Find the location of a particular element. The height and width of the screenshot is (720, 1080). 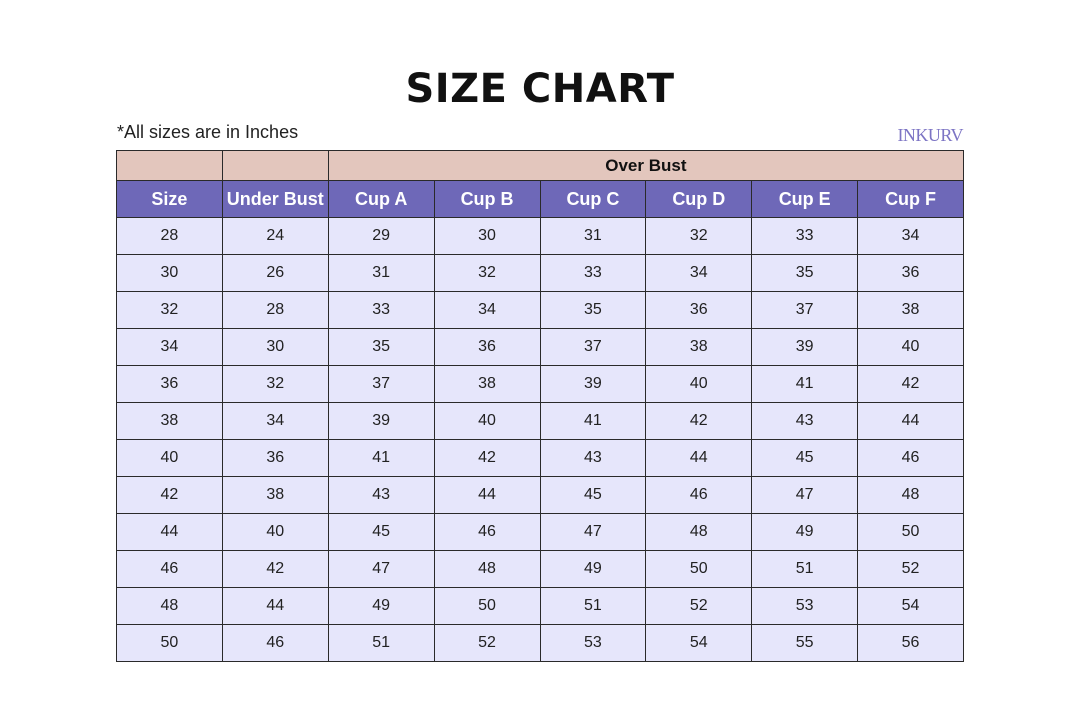

units-note: *All sizes are in Inches is located at coordinates (208, 132).